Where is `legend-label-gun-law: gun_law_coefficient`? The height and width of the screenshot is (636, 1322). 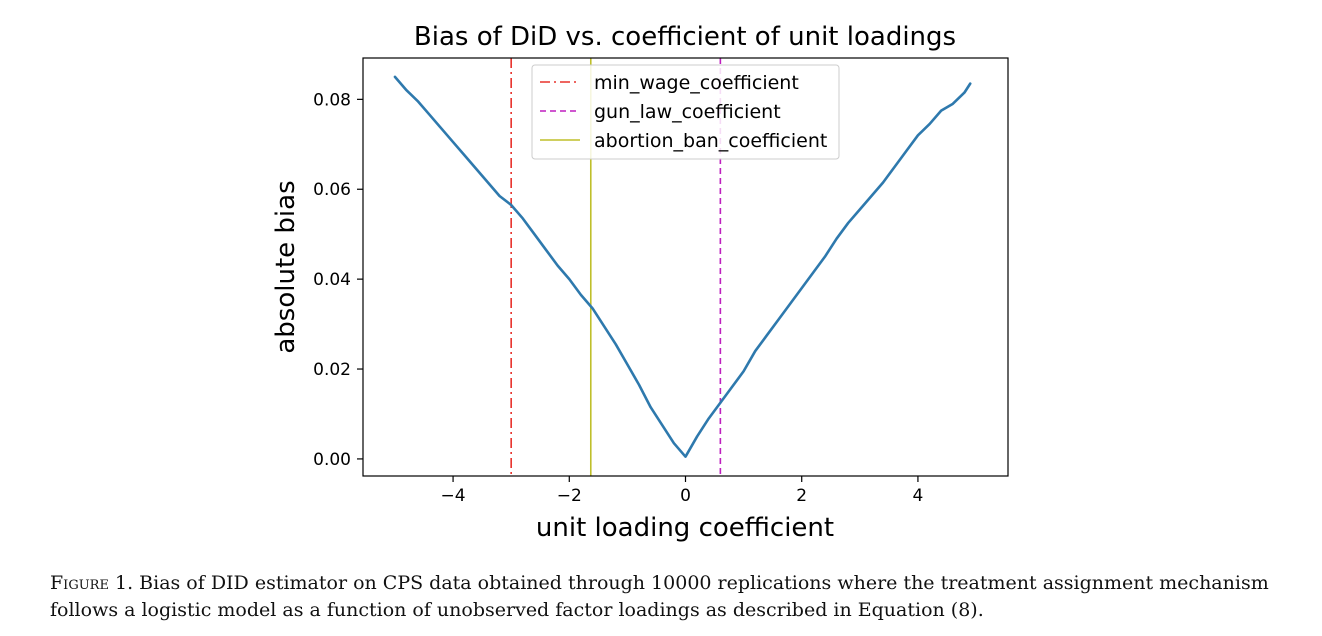 legend-label-gun-law: gun_law_coefficient is located at coordinates (687, 112).